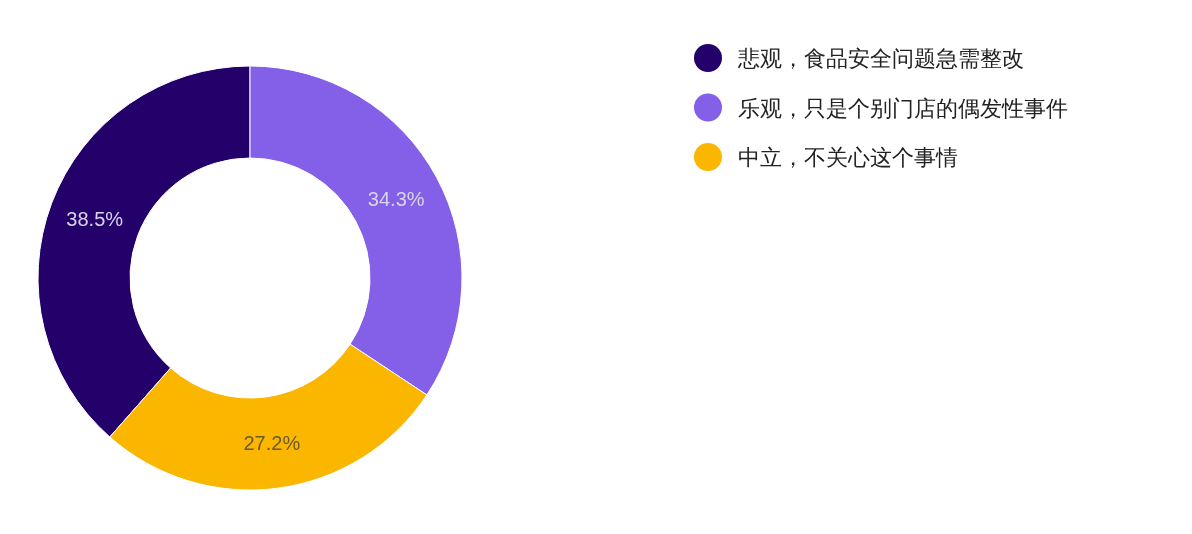 This screenshot has width=1192, height=534. I want to click on legend-label: 中立，不关心这个事情, so click(848, 157).